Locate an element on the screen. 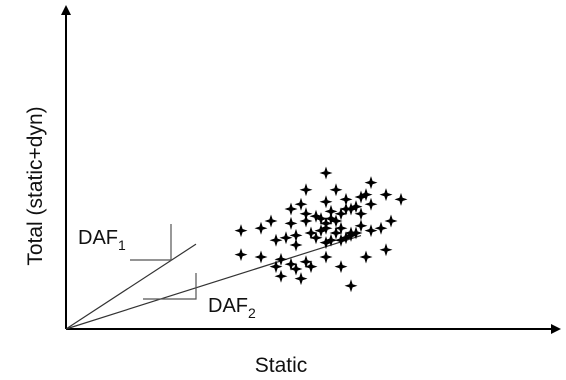  daf1-label-main: DAF is located at coordinates (98, 238).